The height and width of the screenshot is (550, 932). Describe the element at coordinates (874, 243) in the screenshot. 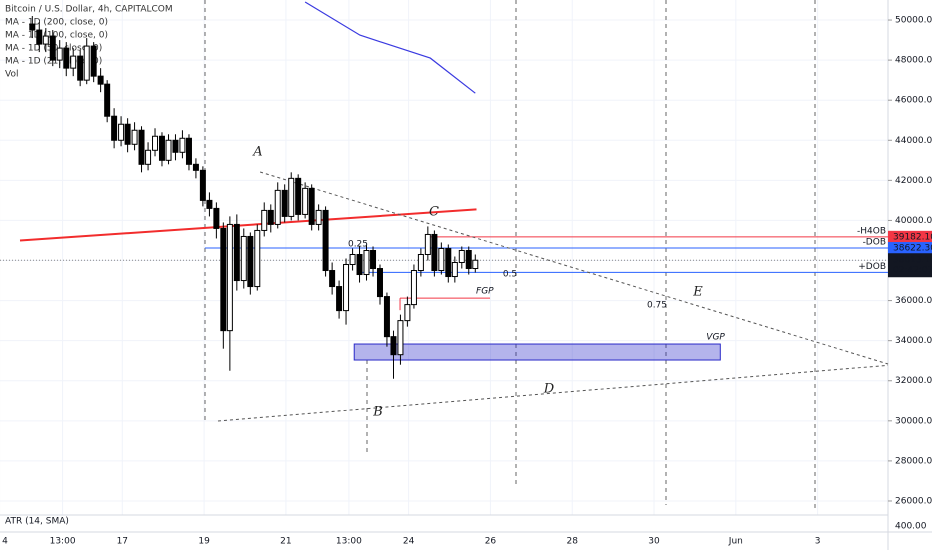

I see `level-label: -DOB` at that location.